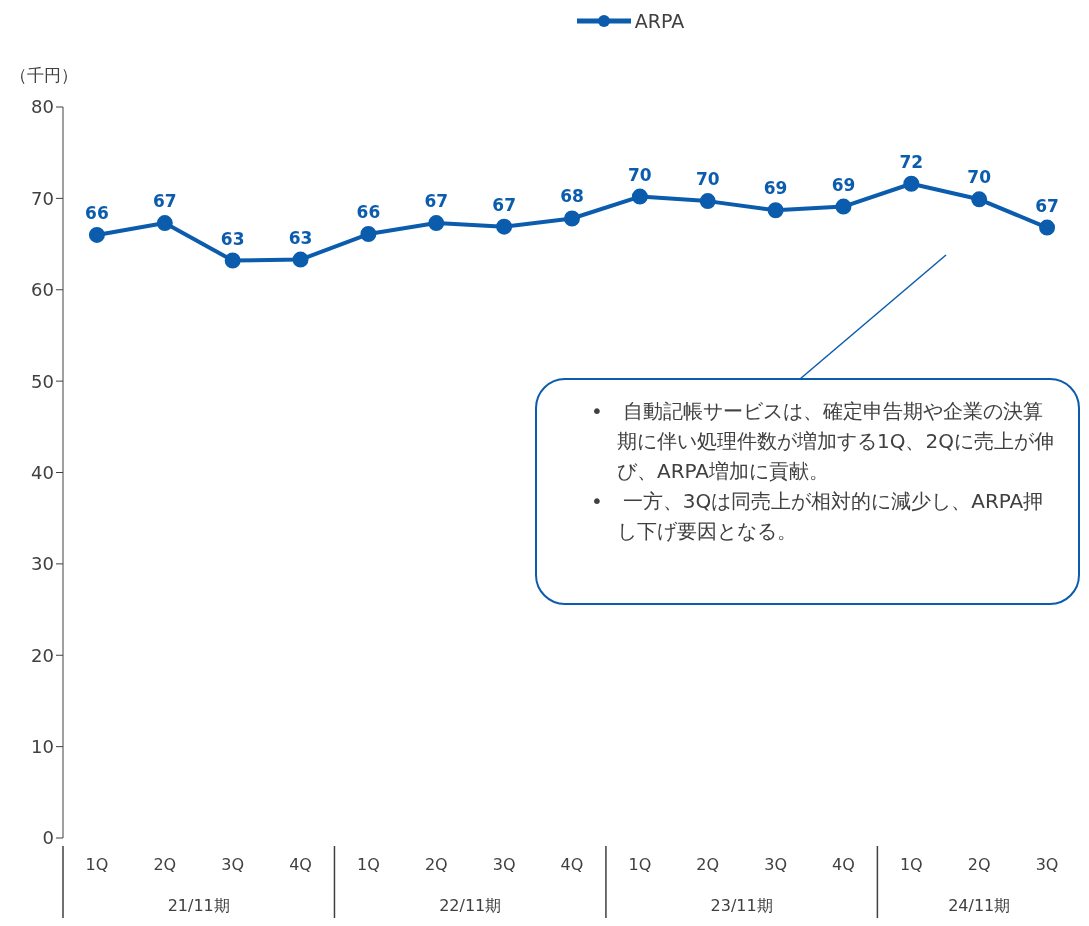  I want to click on text: 23/11期, so click(741, 906).